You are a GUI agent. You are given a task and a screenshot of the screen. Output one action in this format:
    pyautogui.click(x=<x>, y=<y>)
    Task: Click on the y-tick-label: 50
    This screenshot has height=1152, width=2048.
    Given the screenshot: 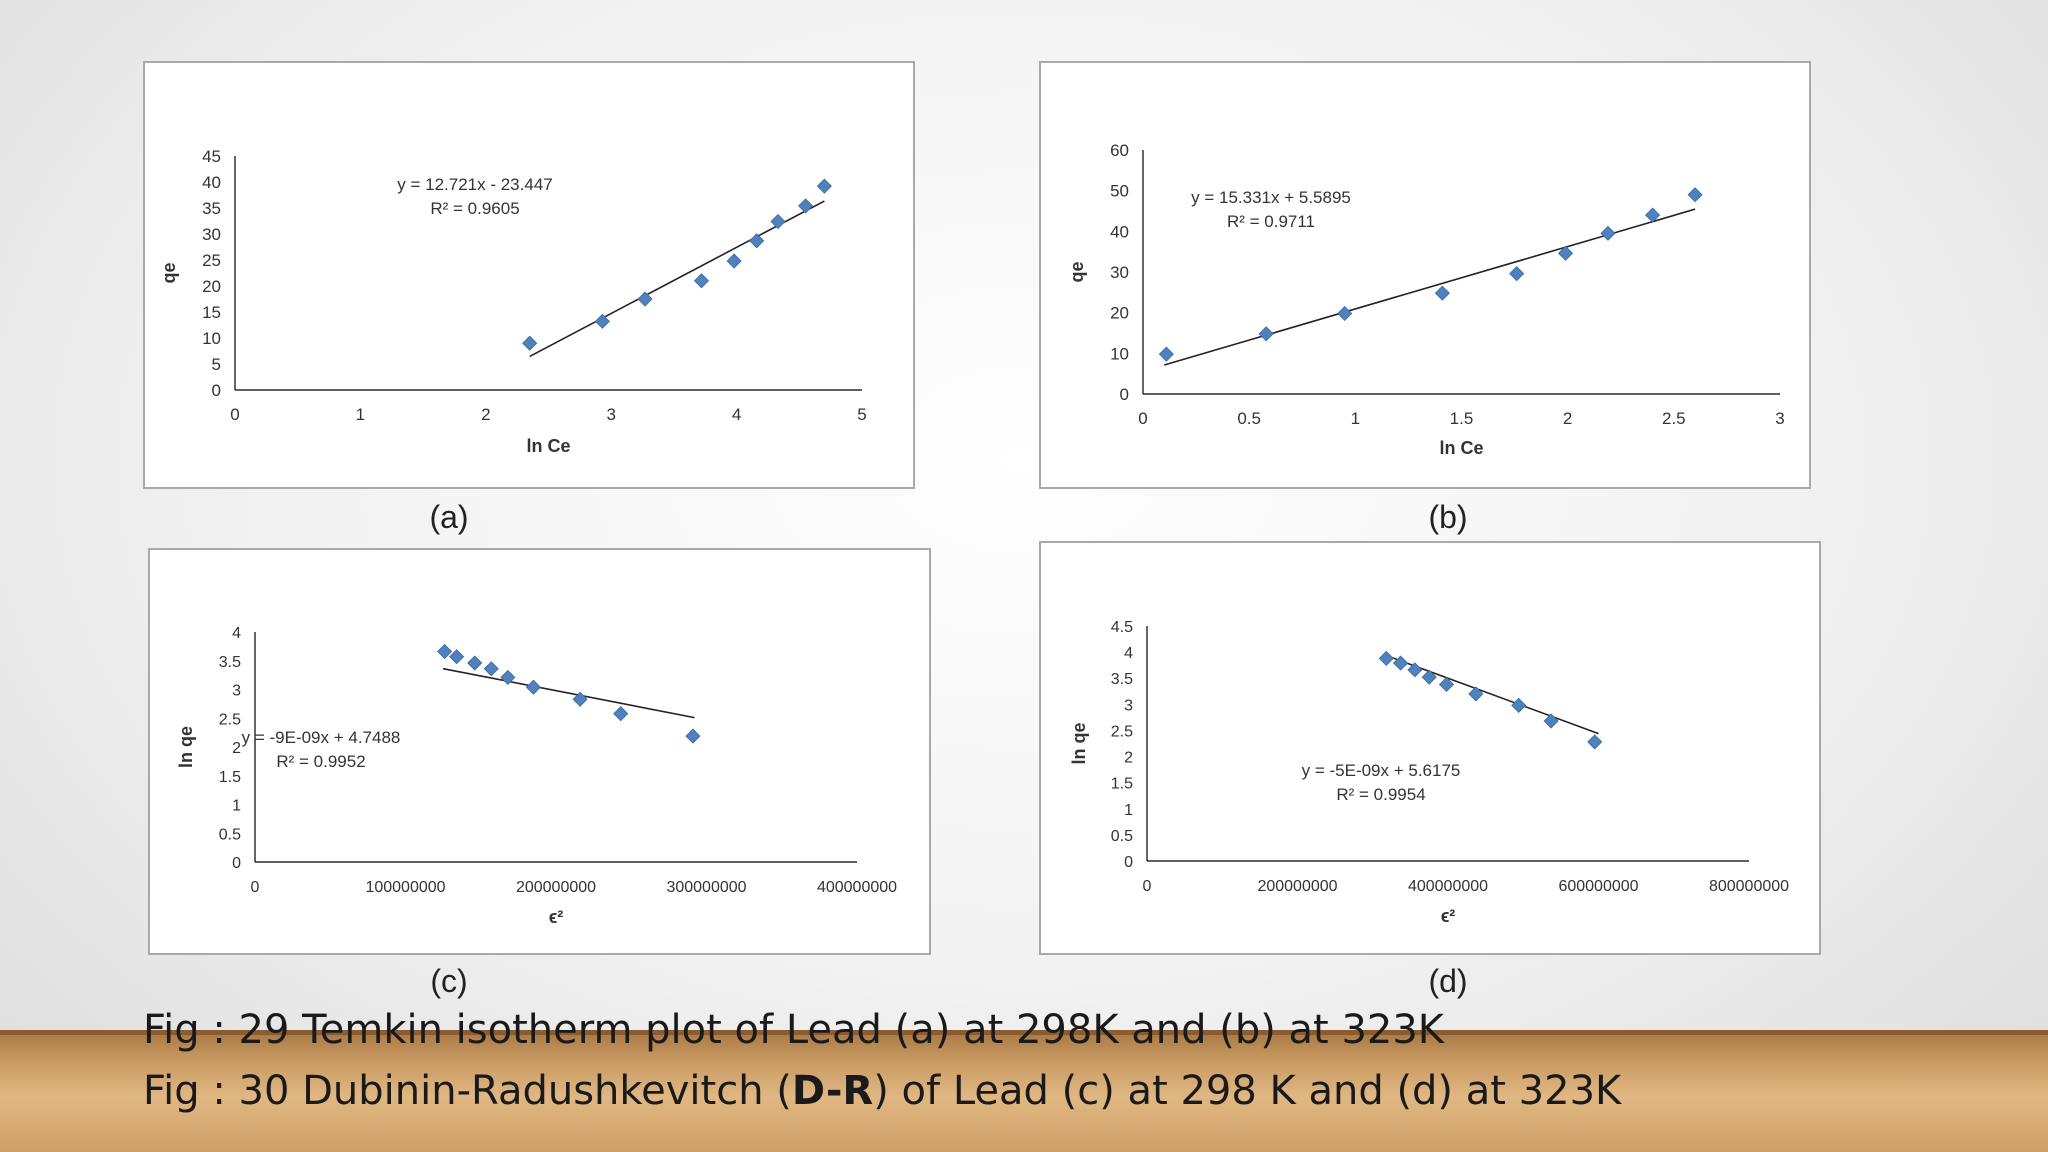 What is the action you would take?
    pyautogui.click(x=1119, y=191)
    